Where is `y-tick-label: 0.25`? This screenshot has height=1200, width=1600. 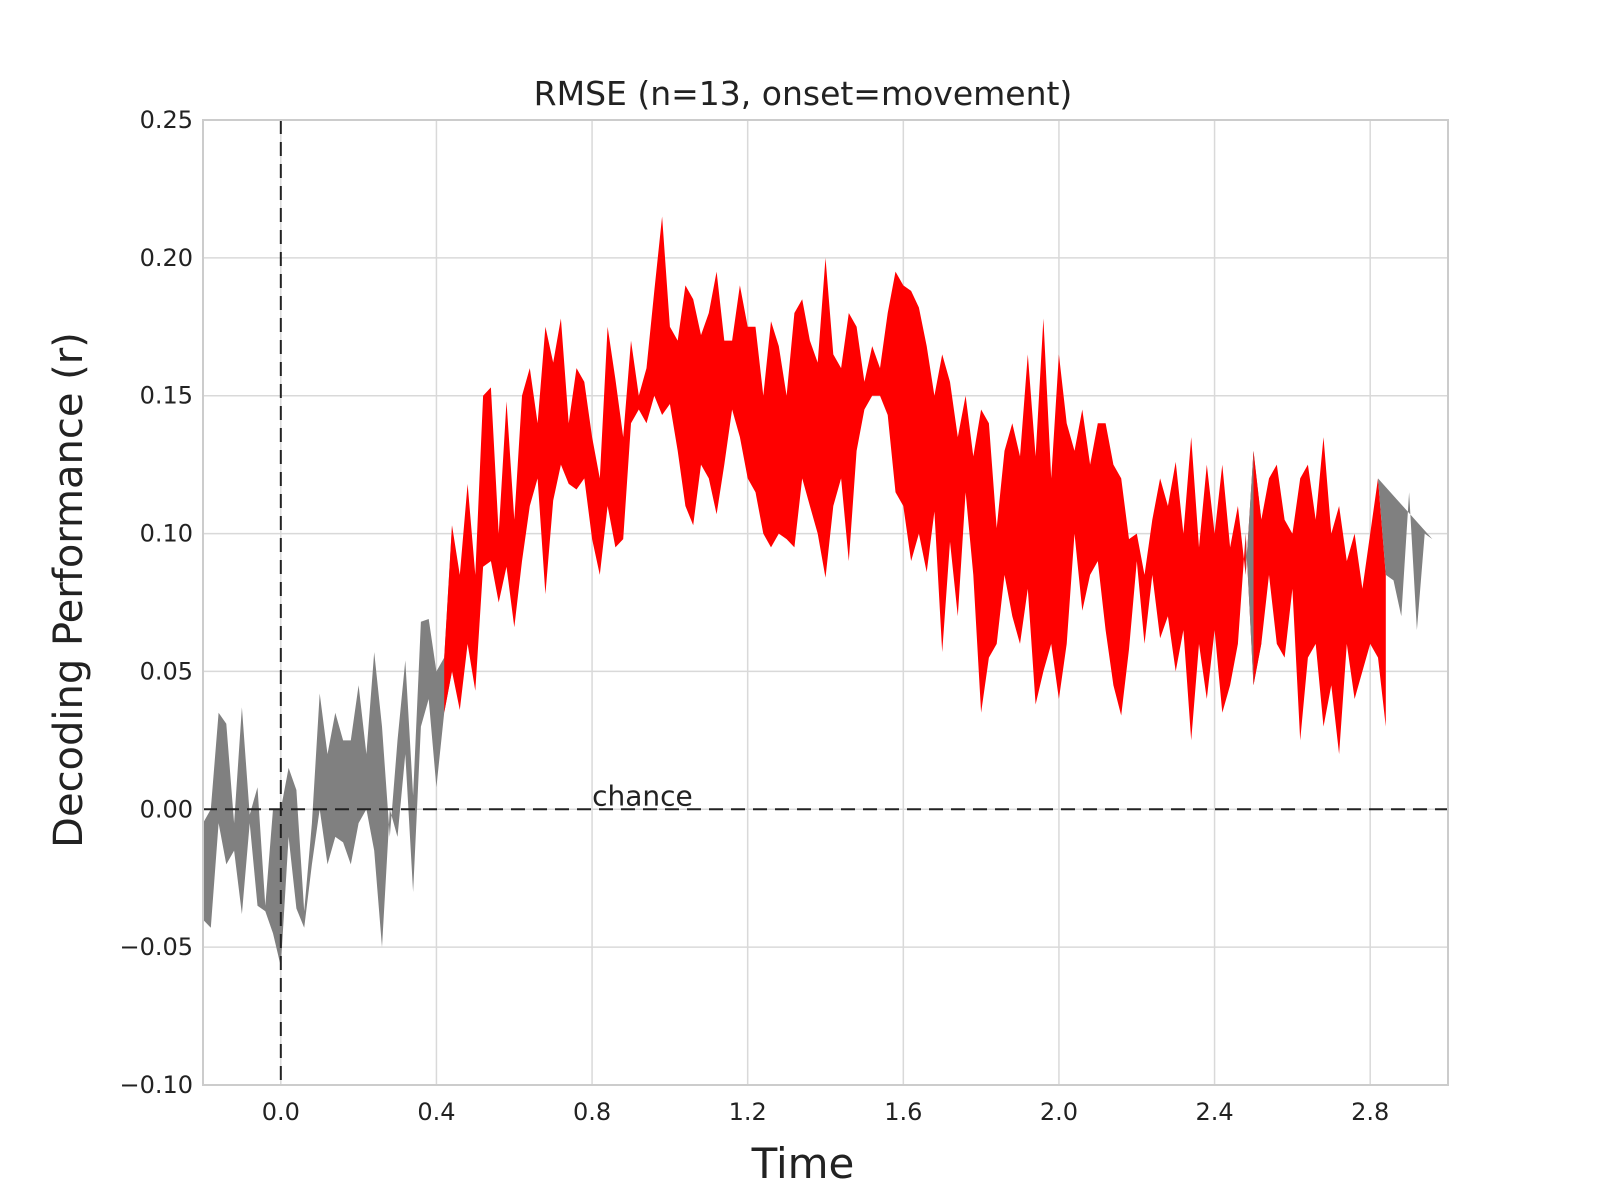
y-tick-label: 0.25 is located at coordinates (166, 120).